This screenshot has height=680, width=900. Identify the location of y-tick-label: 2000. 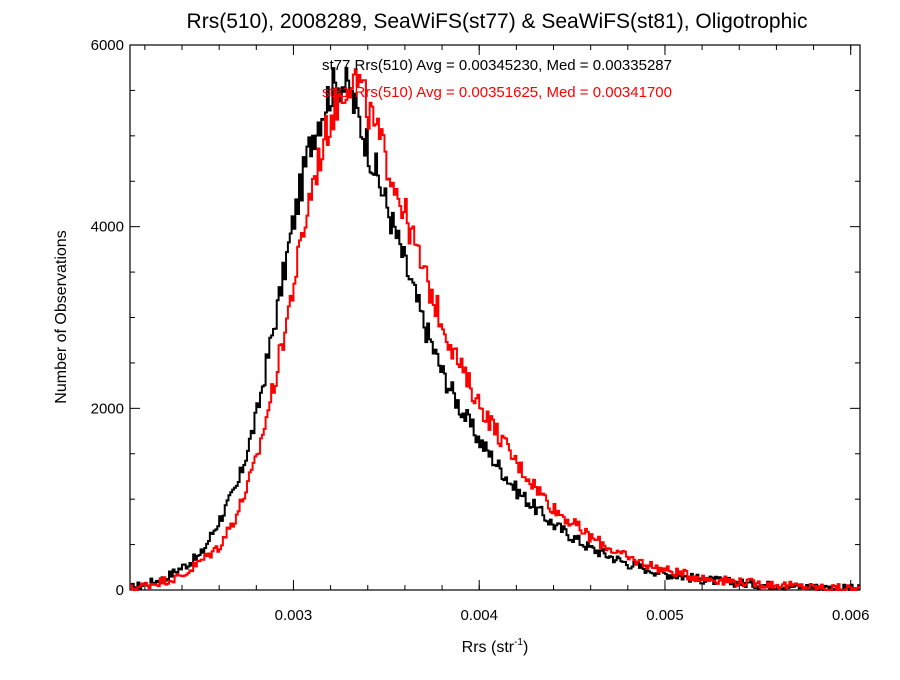
(107, 408).